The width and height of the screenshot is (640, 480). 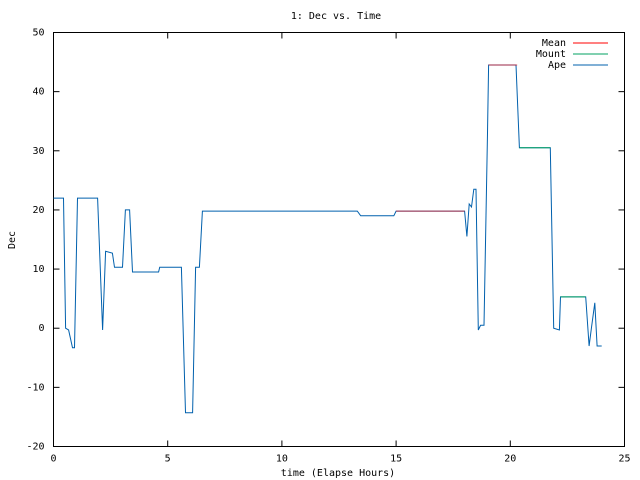 I want to click on y-tick-label: 20, so click(x=38, y=210).